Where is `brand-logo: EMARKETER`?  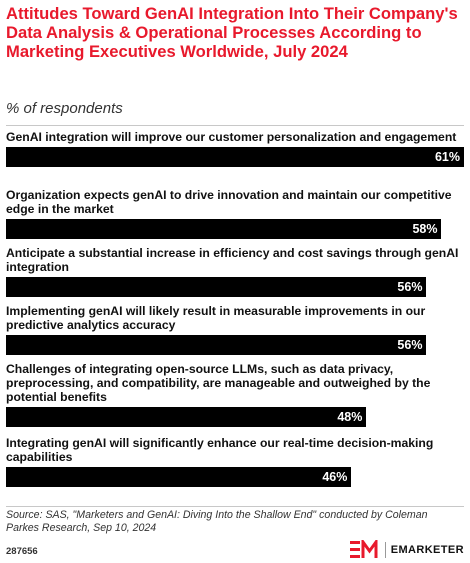 brand-logo: EMARKETER is located at coordinates (406, 550).